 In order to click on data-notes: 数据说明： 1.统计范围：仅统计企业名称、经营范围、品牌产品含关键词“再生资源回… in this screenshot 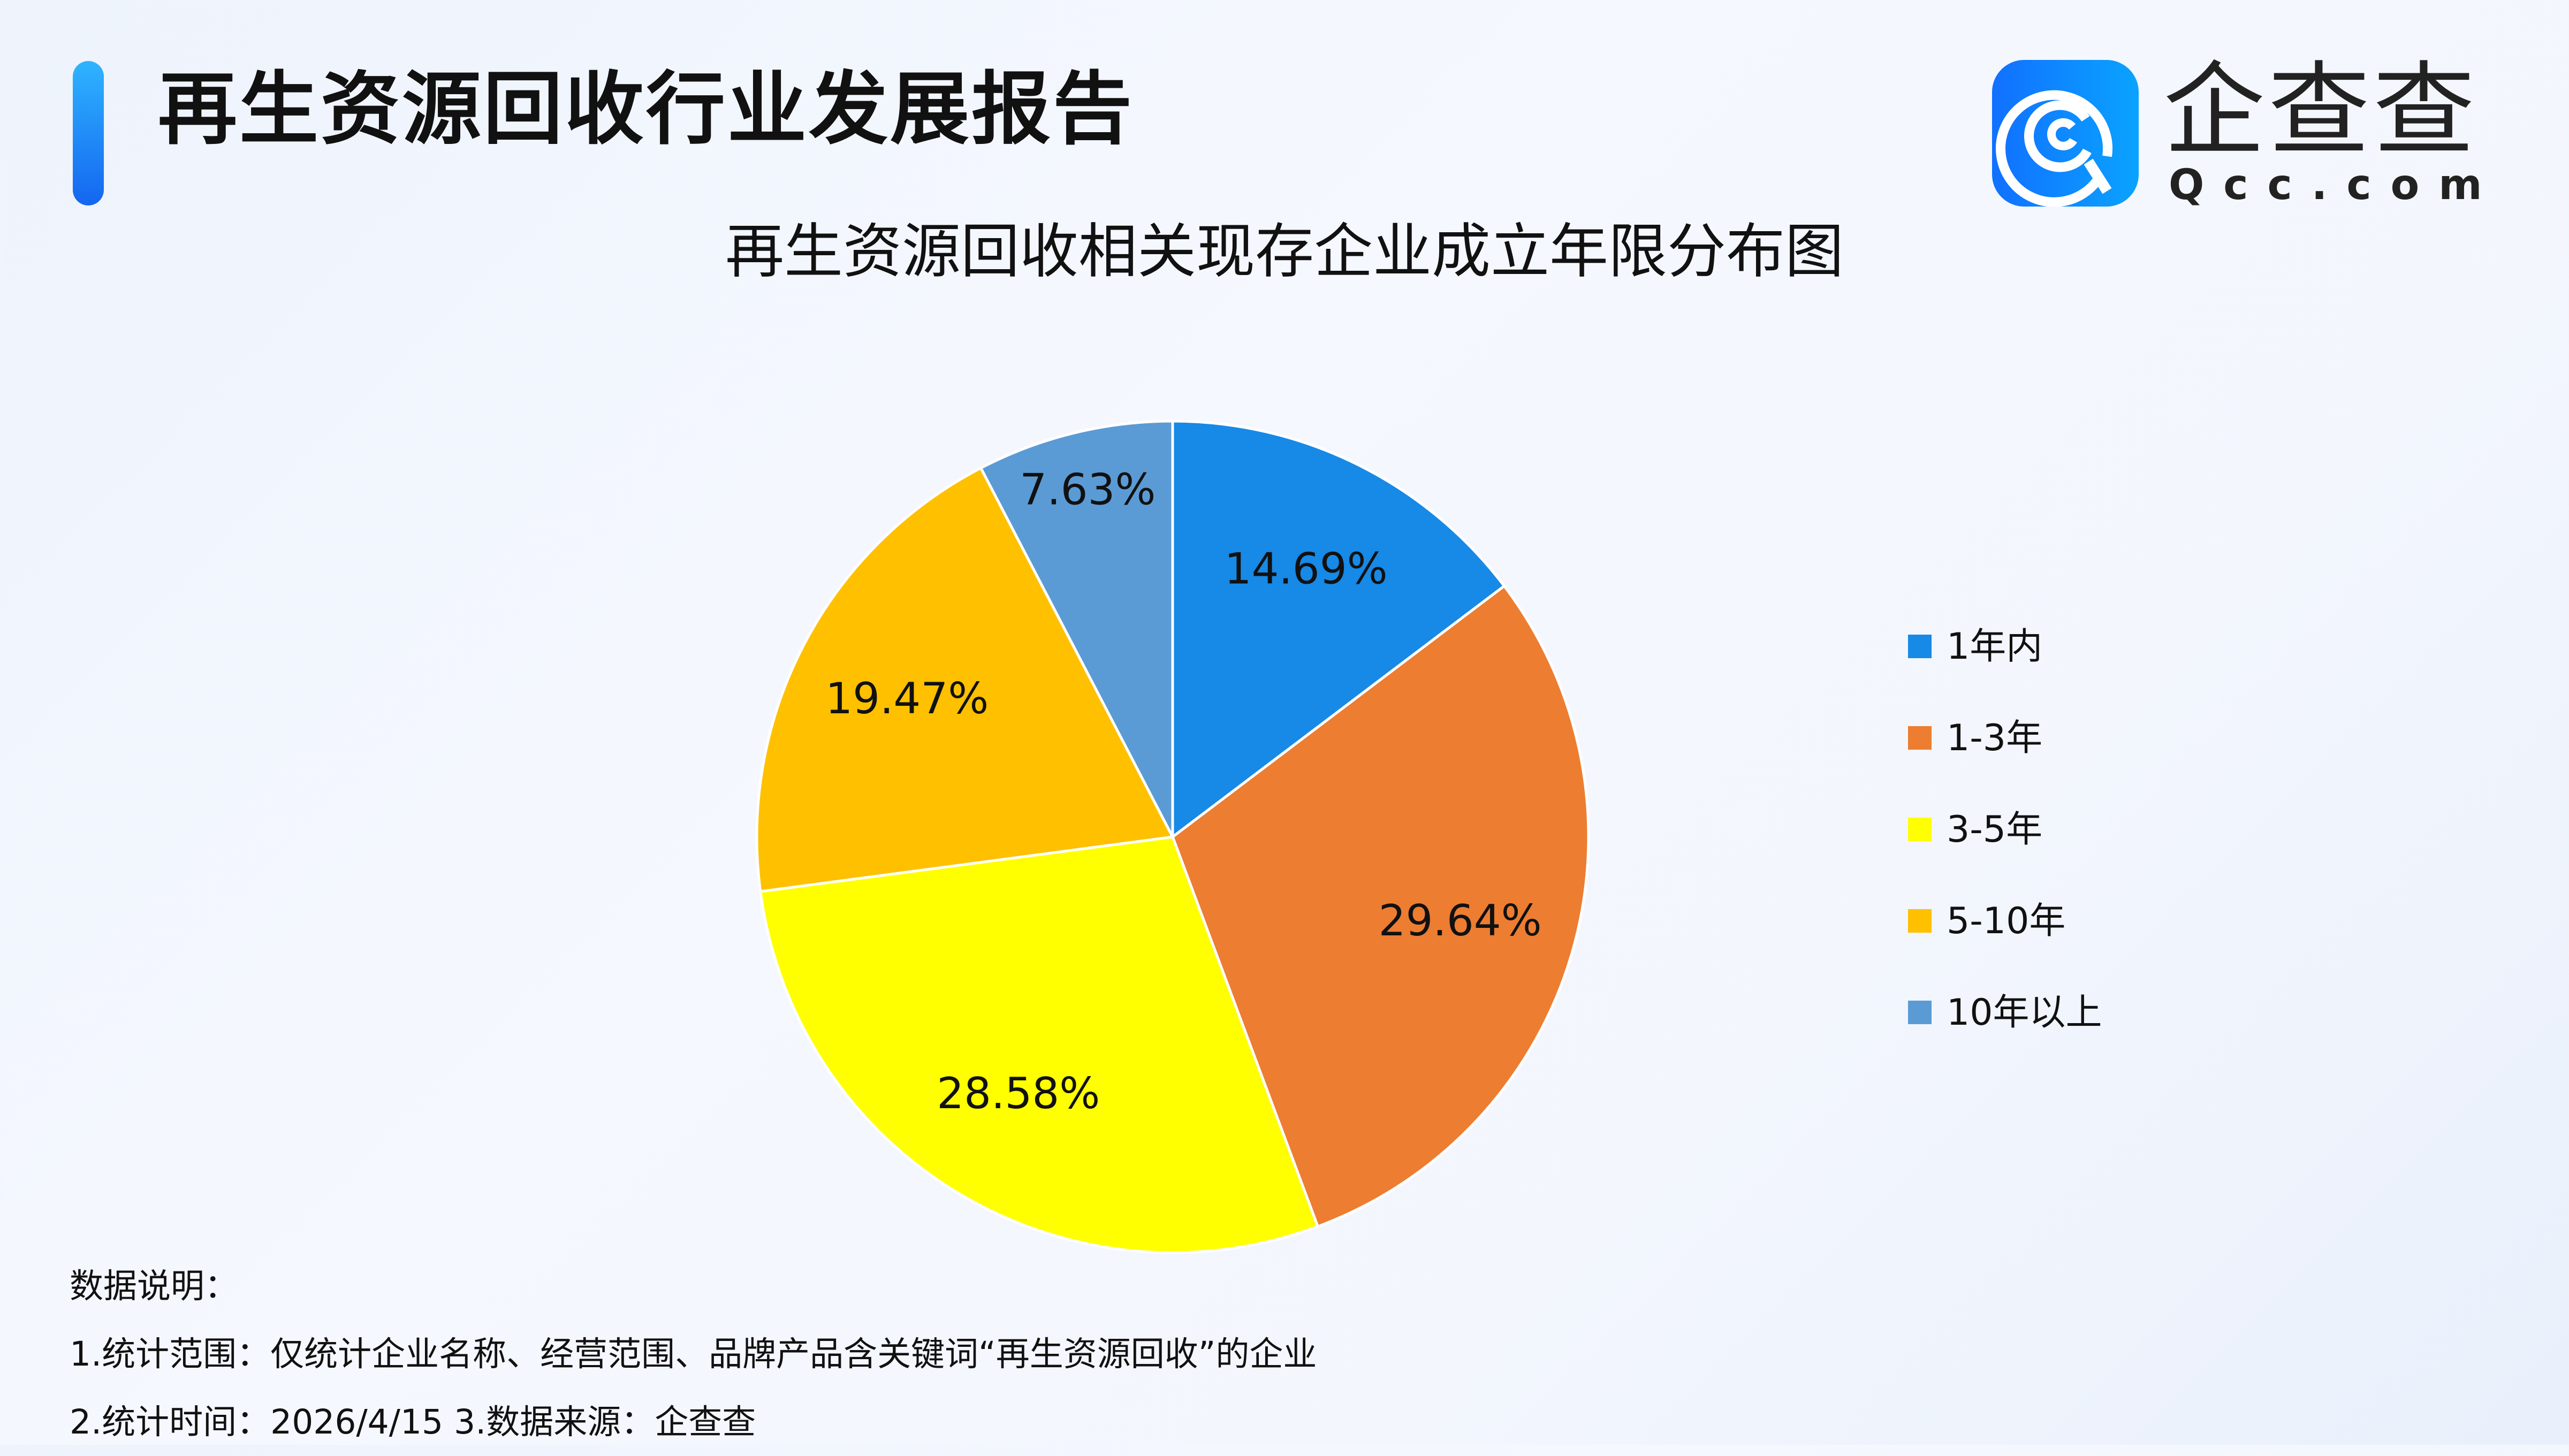, I will do `click(693, 1354)`.